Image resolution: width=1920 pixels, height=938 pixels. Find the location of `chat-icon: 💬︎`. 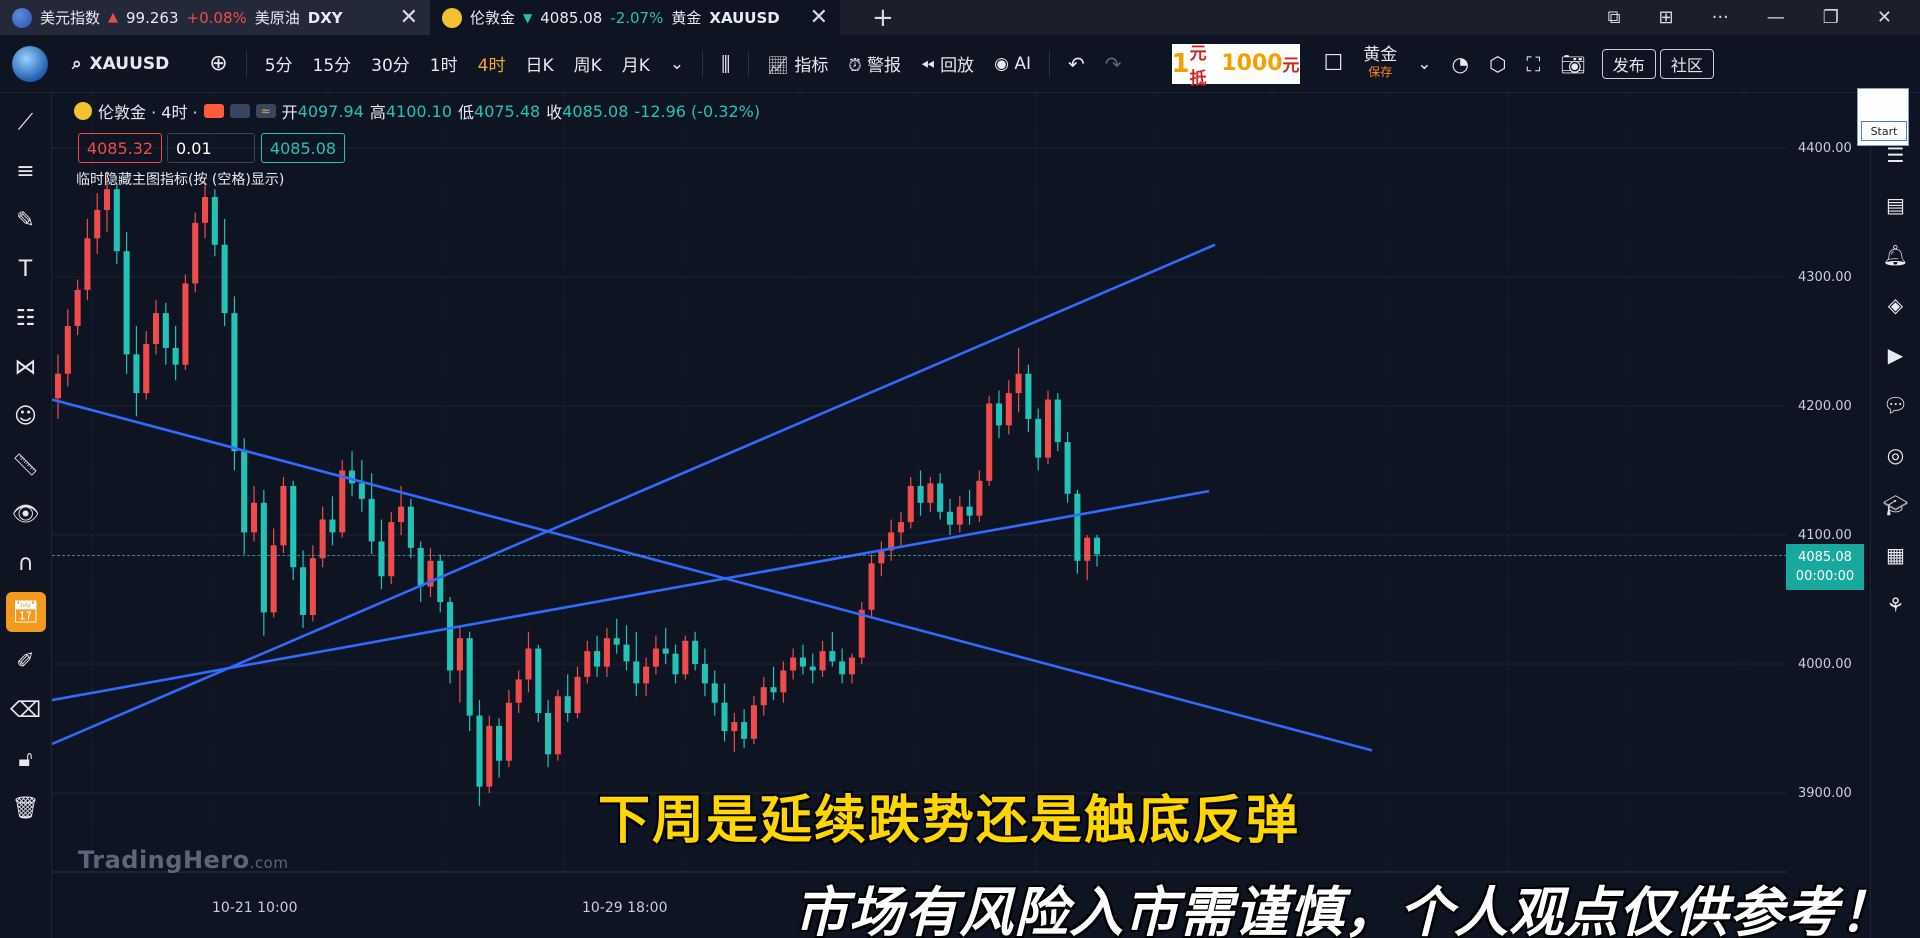

chat-icon: 💬︎ is located at coordinates (1895, 405).